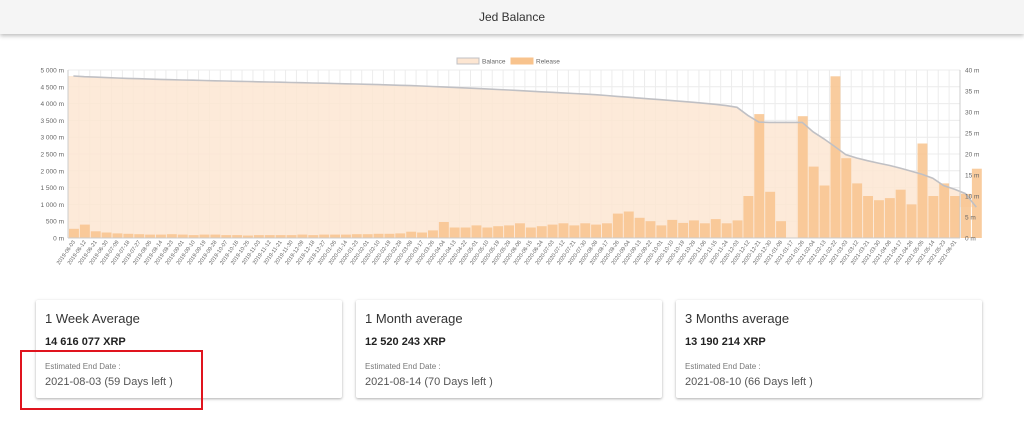  What do you see at coordinates (53, 155) in the screenshot?
I see `left-axis-tick-label: 2 500 m` at bounding box center [53, 155].